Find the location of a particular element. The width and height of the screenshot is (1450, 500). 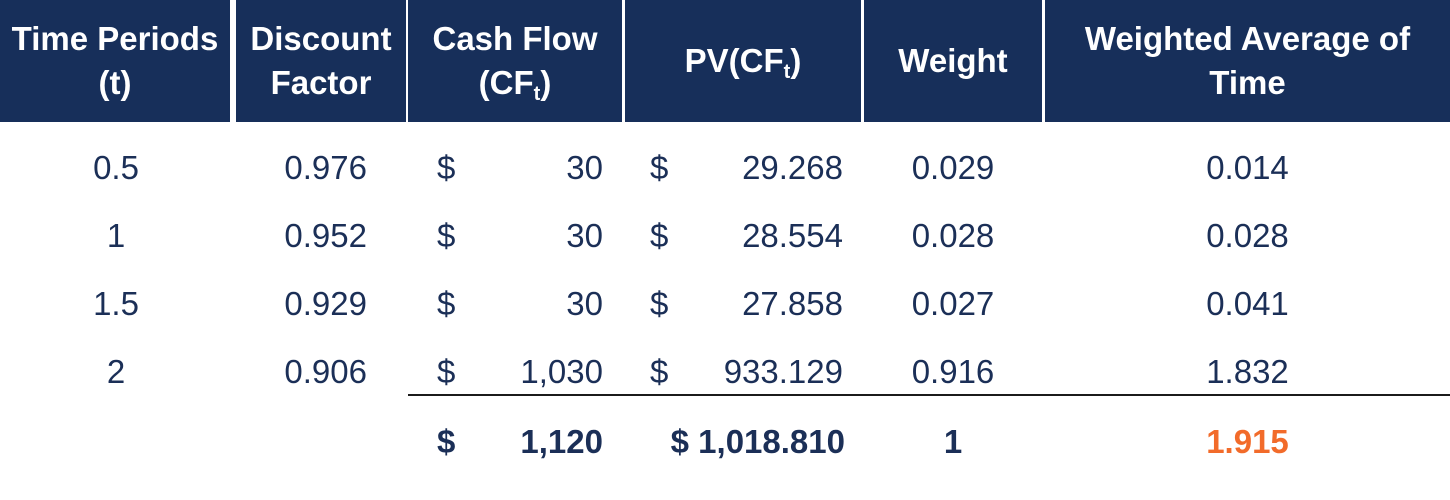

total-cash-flow: 1,120 is located at coordinates (561, 441).